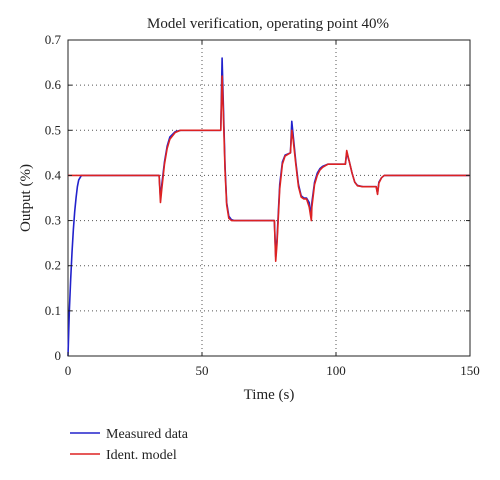 The image size is (500, 480). What do you see at coordinates (53, 84) in the screenshot?
I see `y-tick-label: 0.6` at bounding box center [53, 84].